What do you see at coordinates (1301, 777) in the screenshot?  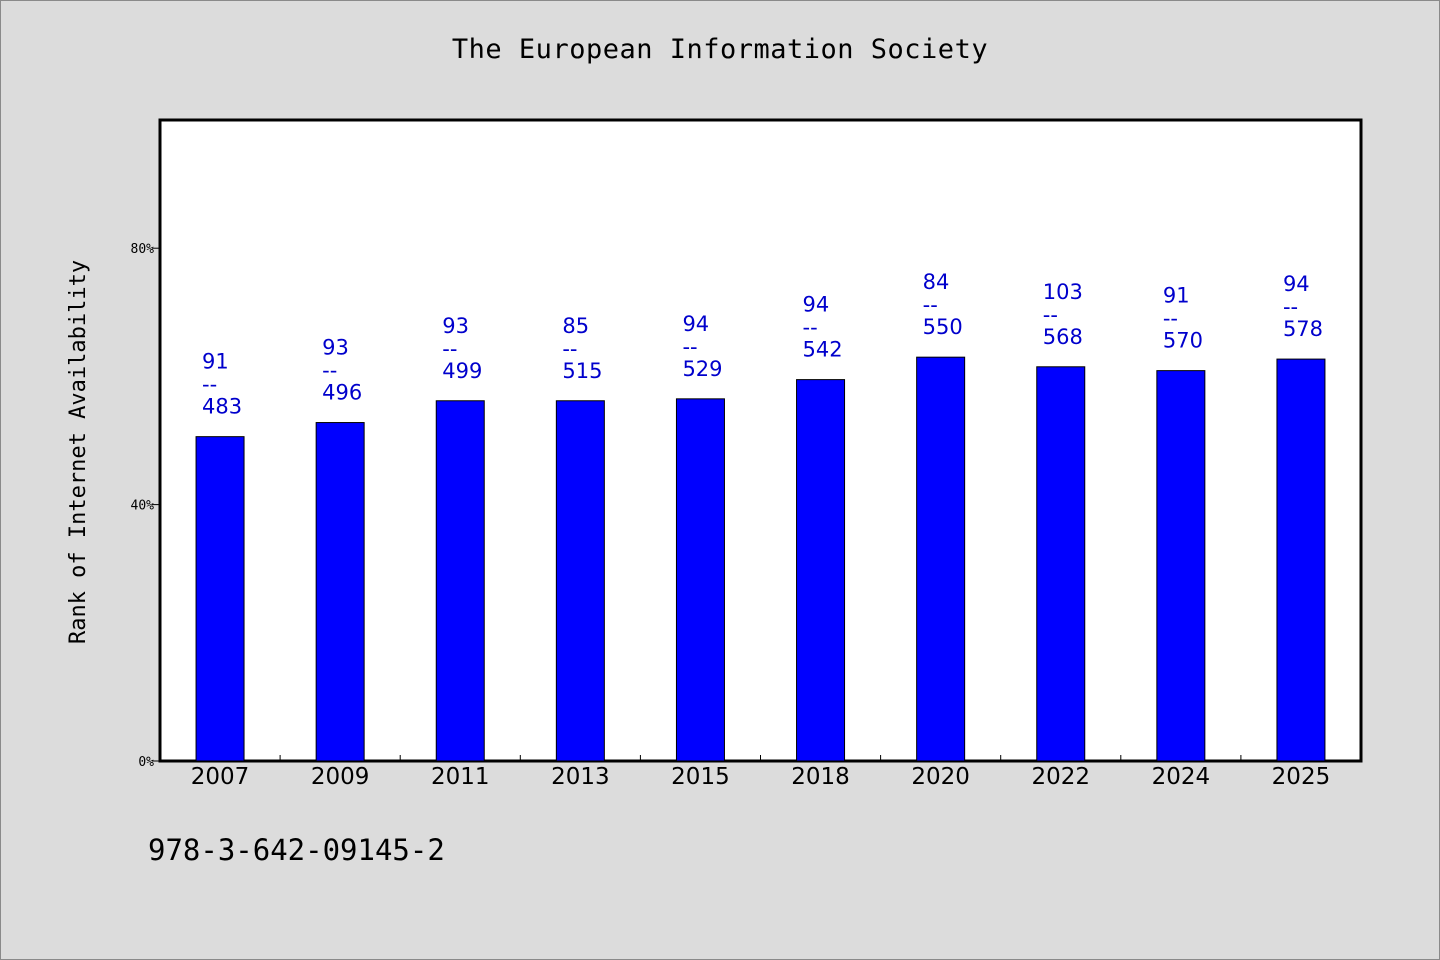 I see `x-tick-label: 2025` at bounding box center [1301, 777].